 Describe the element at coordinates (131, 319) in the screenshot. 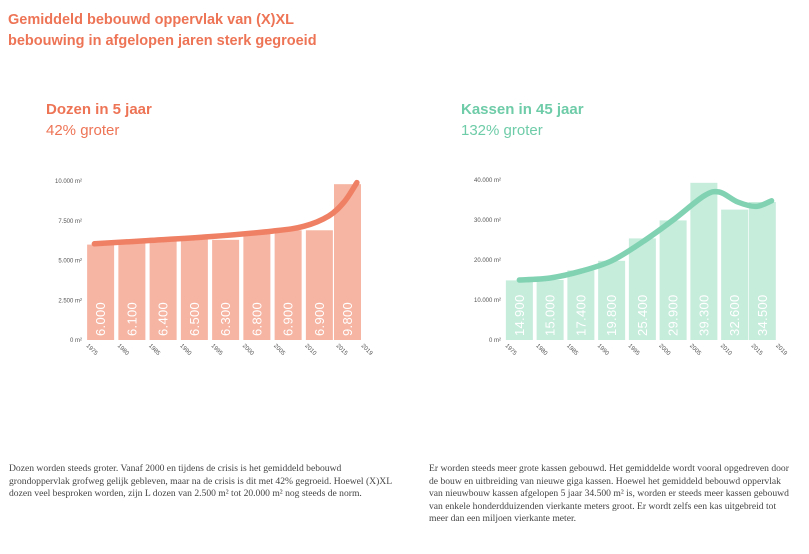

I see `dozen-bar-value-label: 6.100` at that location.